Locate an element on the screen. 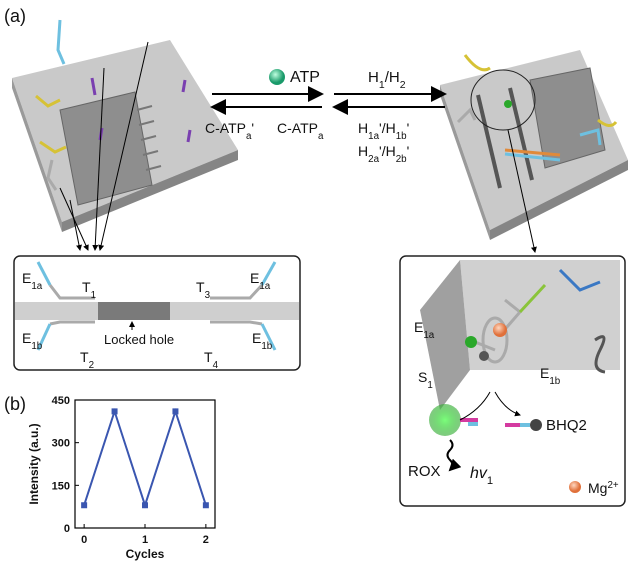 The width and height of the screenshot is (630, 566). label-text: ROX is located at coordinates (424, 471).